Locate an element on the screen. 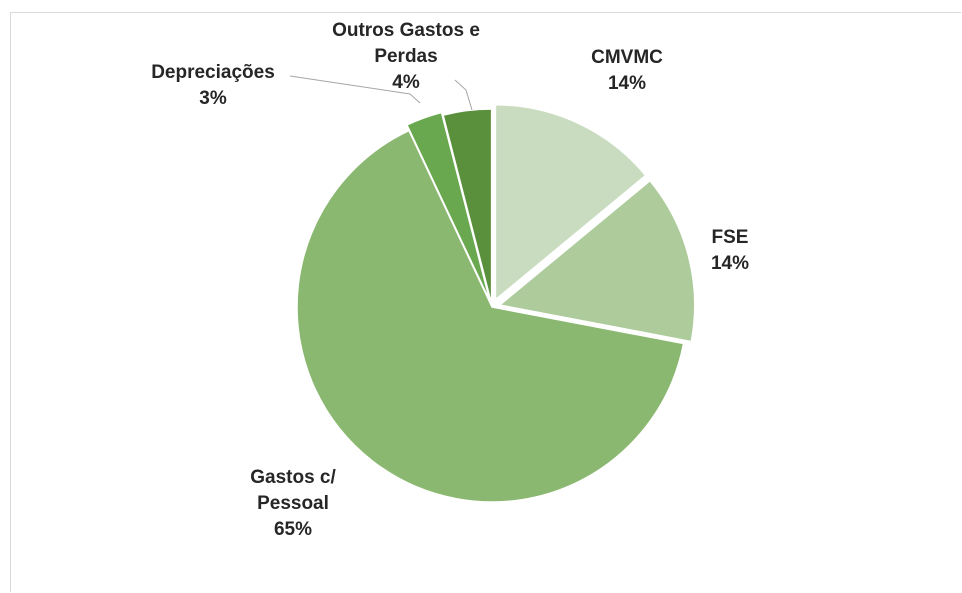  category-label: Gastos c/ Pessoal is located at coordinates (293, 490).